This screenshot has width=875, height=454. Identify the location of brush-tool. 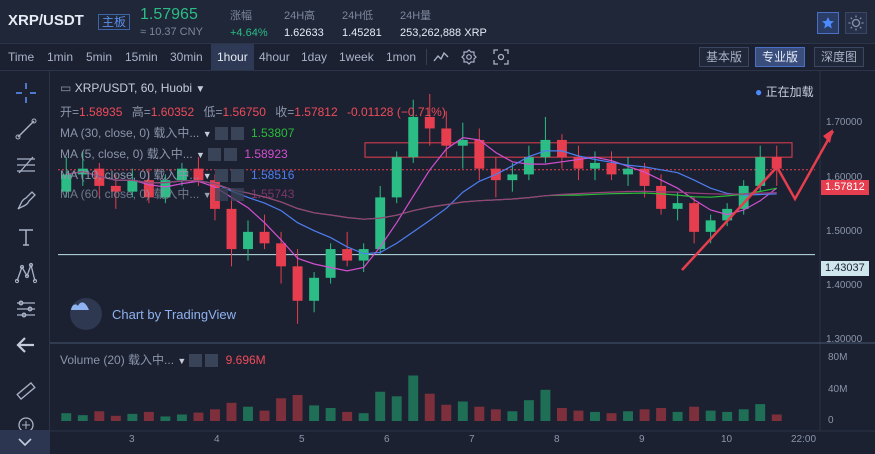
(26, 201).